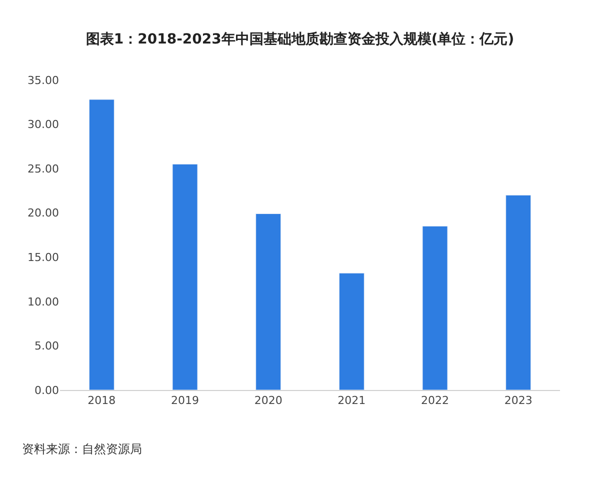  What do you see at coordinates (43, 257) in the screenshot?
I see `y-tick-label: 15.00` at bounding box center [43, 257].